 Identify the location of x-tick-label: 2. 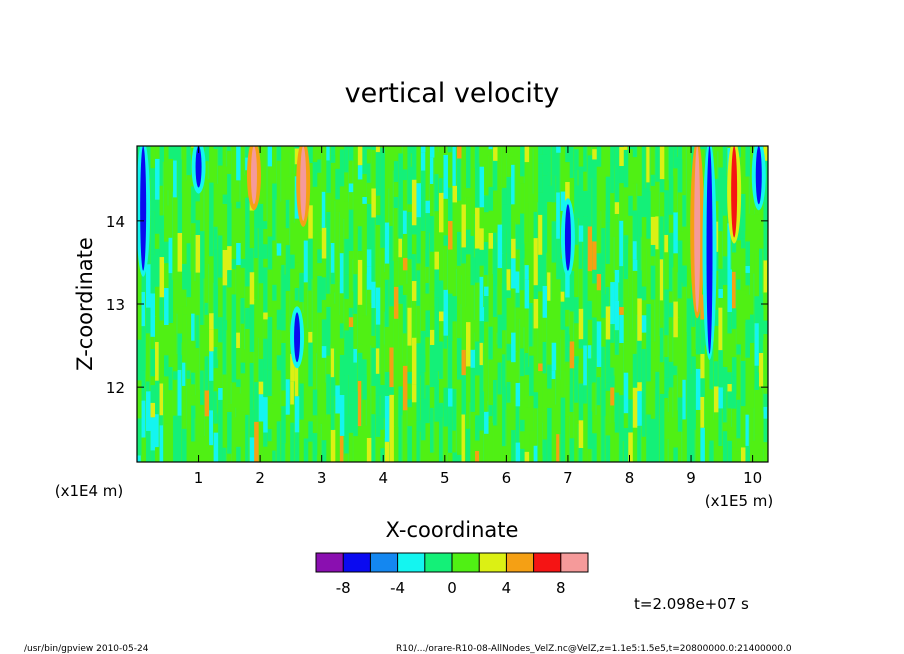
(260, 478).